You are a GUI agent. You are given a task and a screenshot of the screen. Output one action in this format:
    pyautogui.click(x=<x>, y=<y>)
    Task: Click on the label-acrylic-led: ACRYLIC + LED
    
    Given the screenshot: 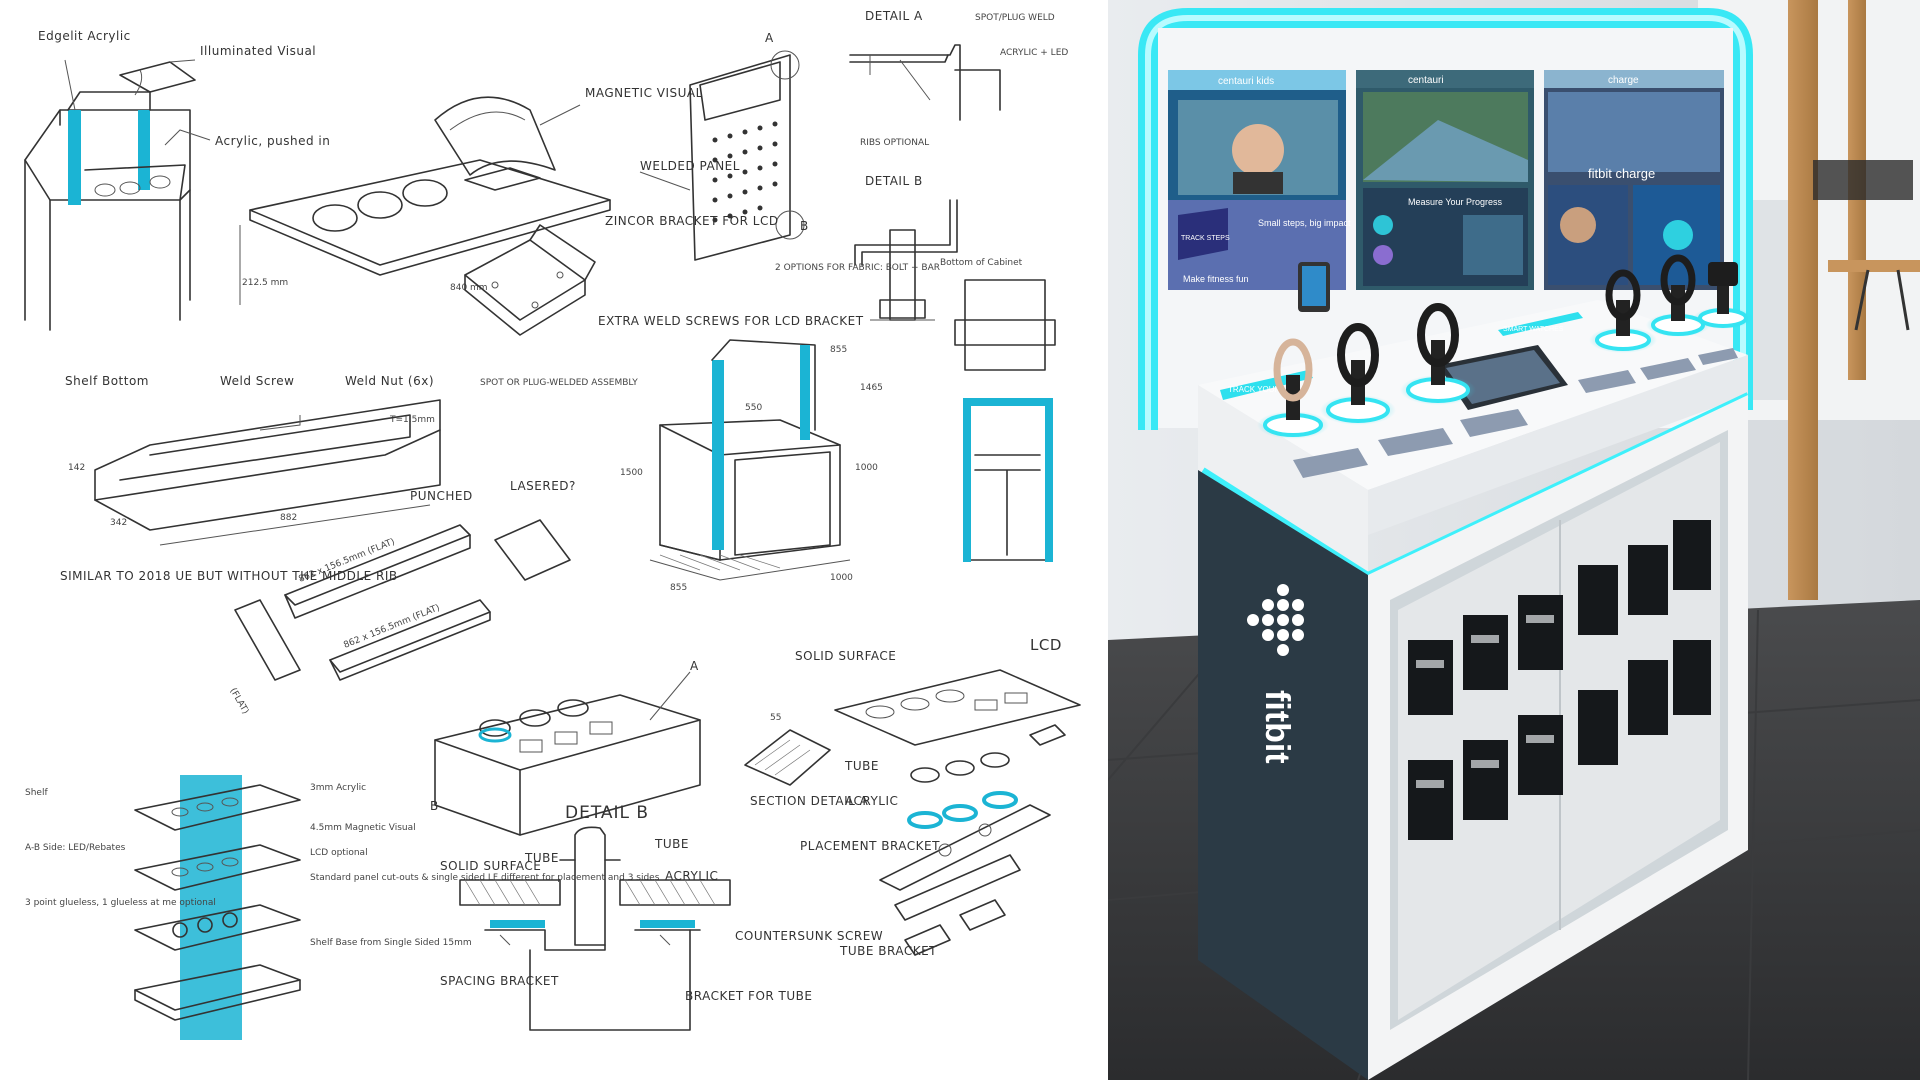 What is the action you would take?
    pyautogui.click(x=1034, y=53)
    